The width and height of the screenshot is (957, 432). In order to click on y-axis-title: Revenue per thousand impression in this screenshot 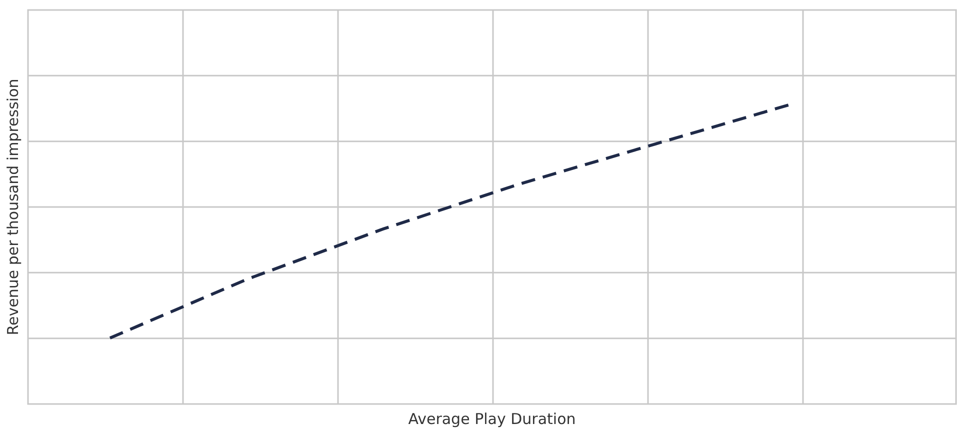, I will do `click(13, 207)`.